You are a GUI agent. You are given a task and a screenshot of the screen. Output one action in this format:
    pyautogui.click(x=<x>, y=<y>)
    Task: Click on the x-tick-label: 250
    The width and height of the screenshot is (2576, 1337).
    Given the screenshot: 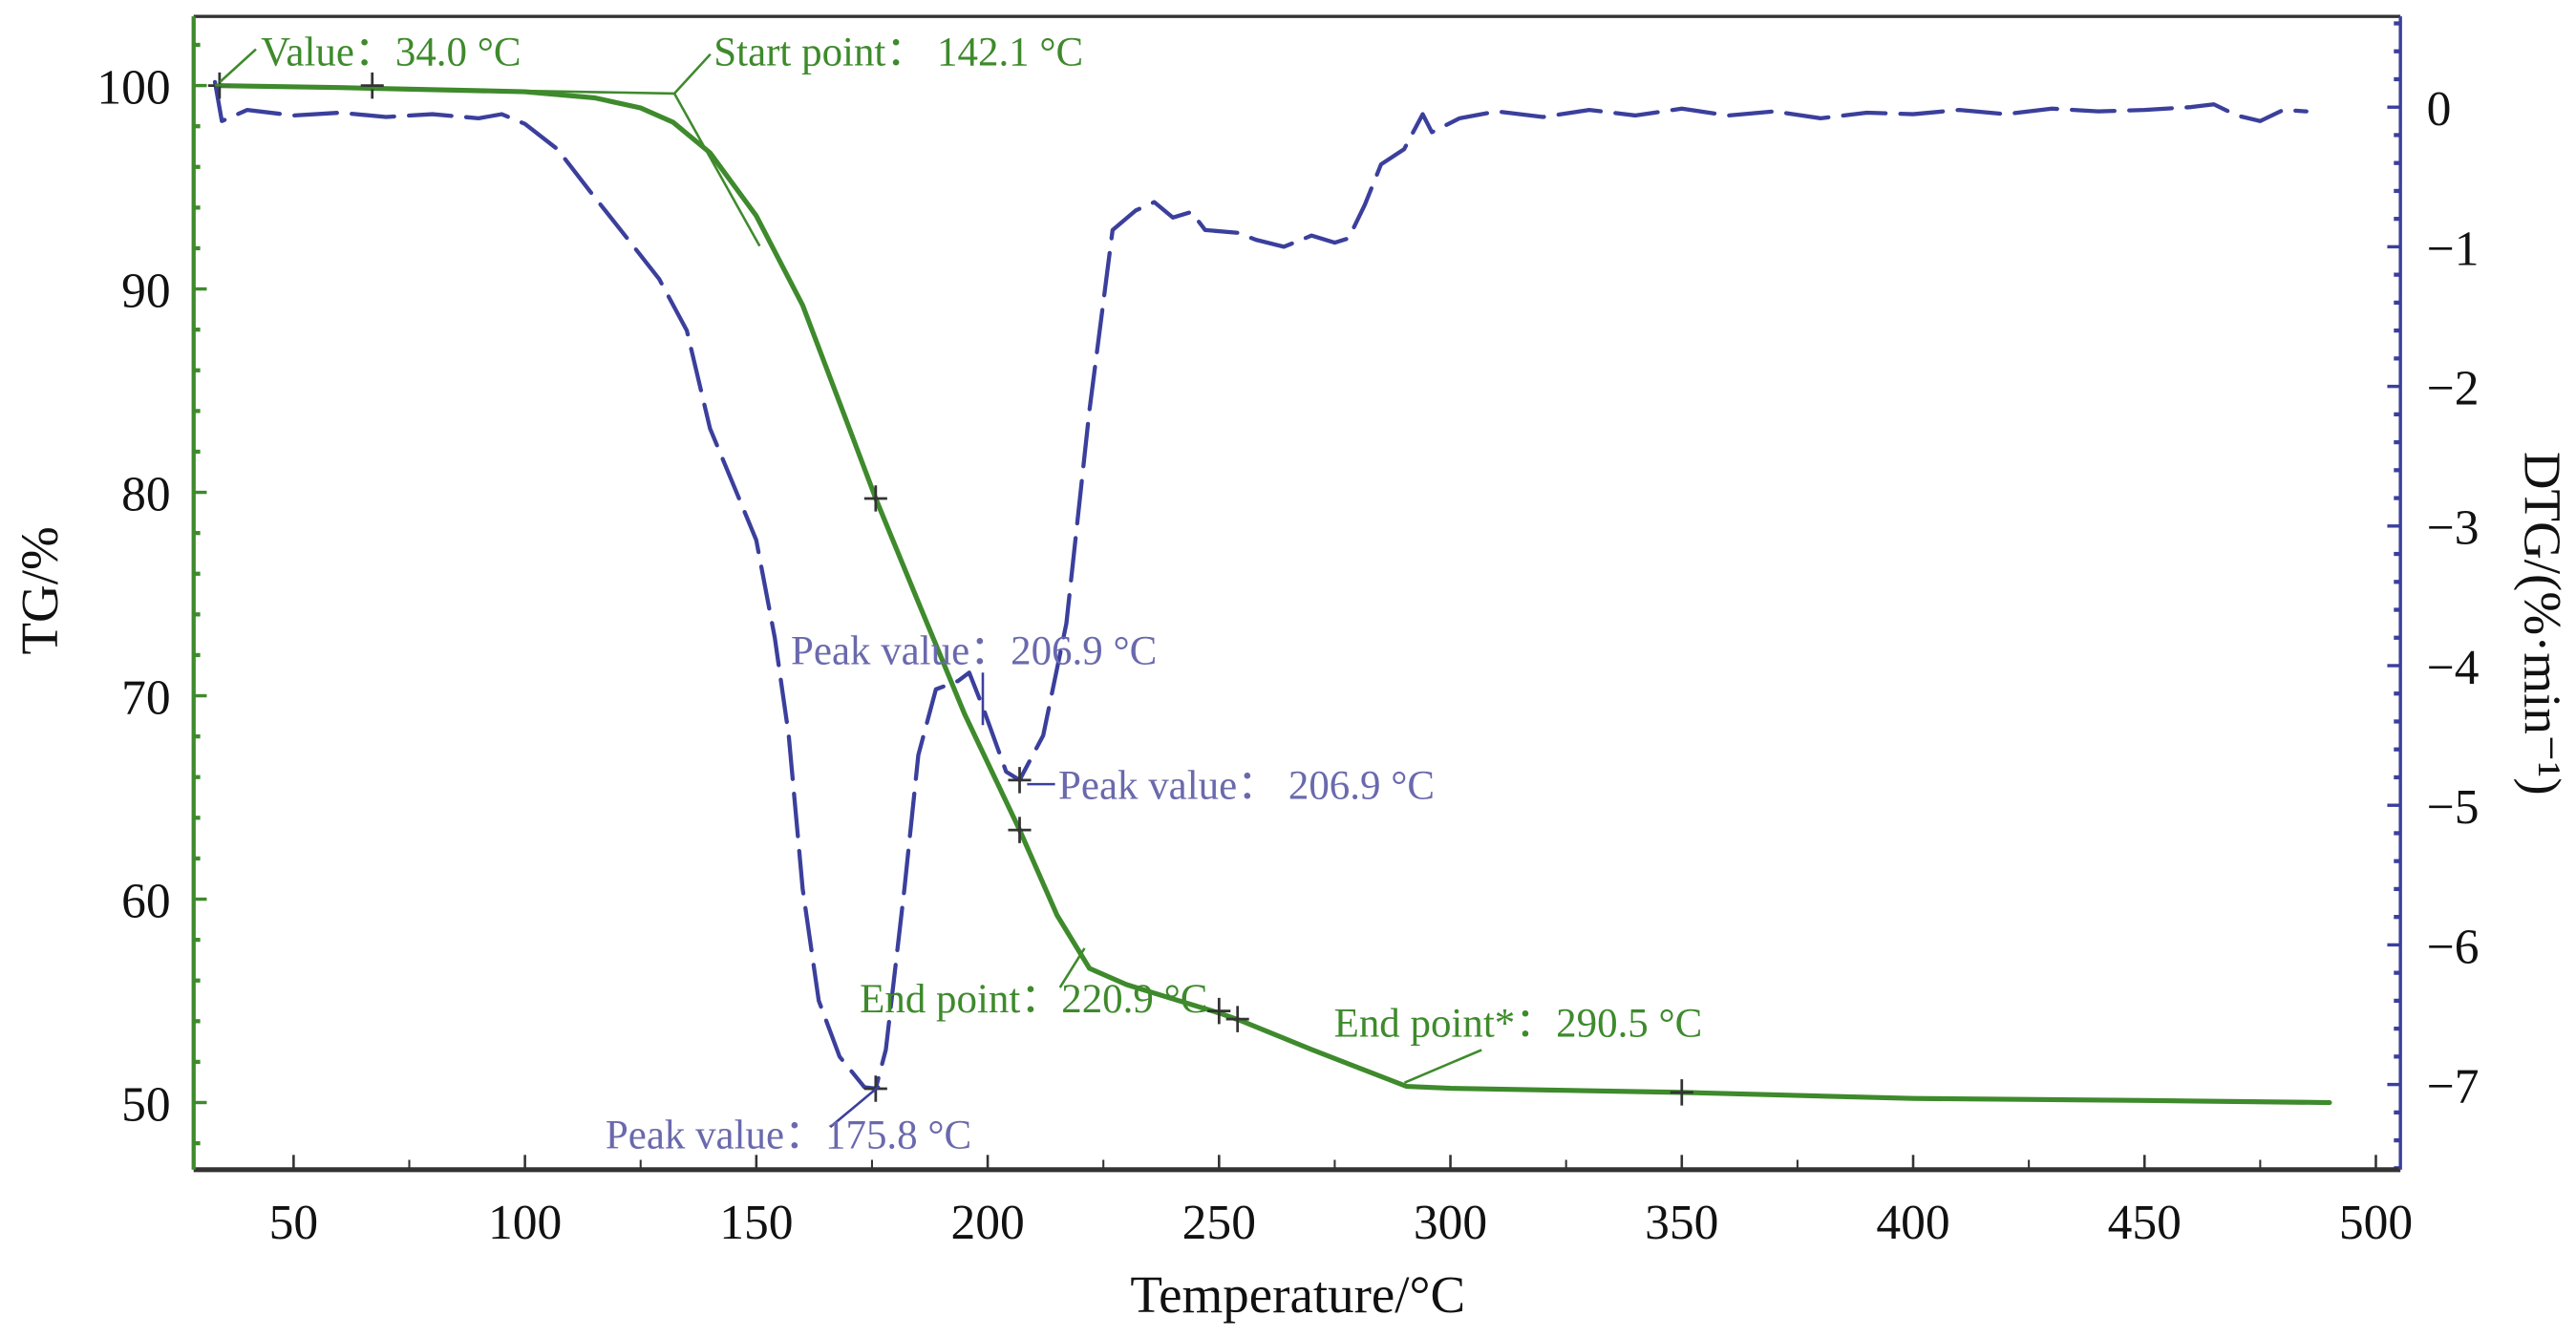 What is the action you would take?
    pyautogui.click(x=1219, y=1223)
    